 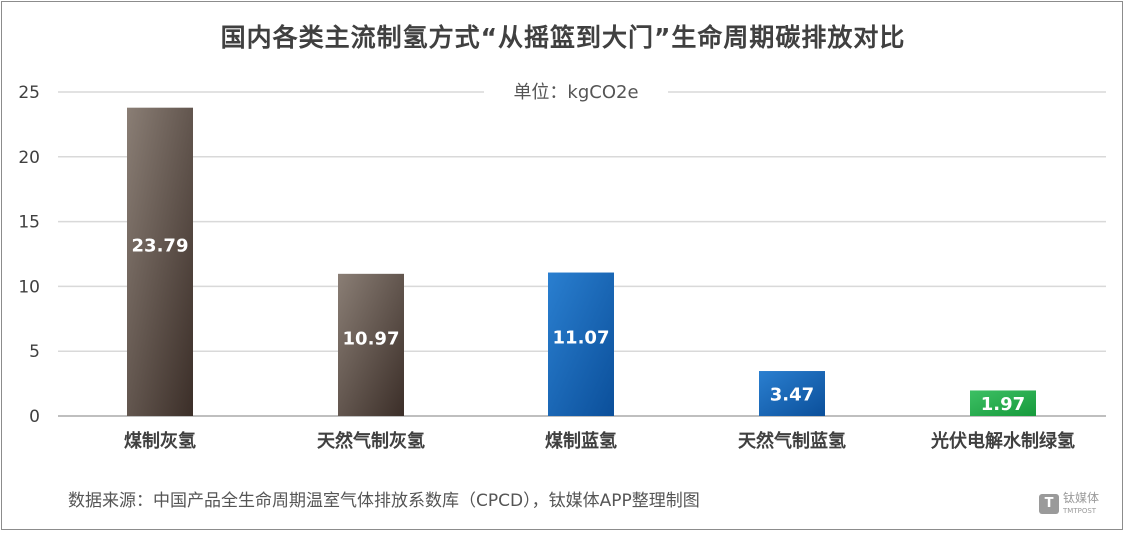 What do you see at coordinates (371, 441) in the screenshot?
I see `x-category-label: 天然气制灰氢` at bounding box center [371, 441].